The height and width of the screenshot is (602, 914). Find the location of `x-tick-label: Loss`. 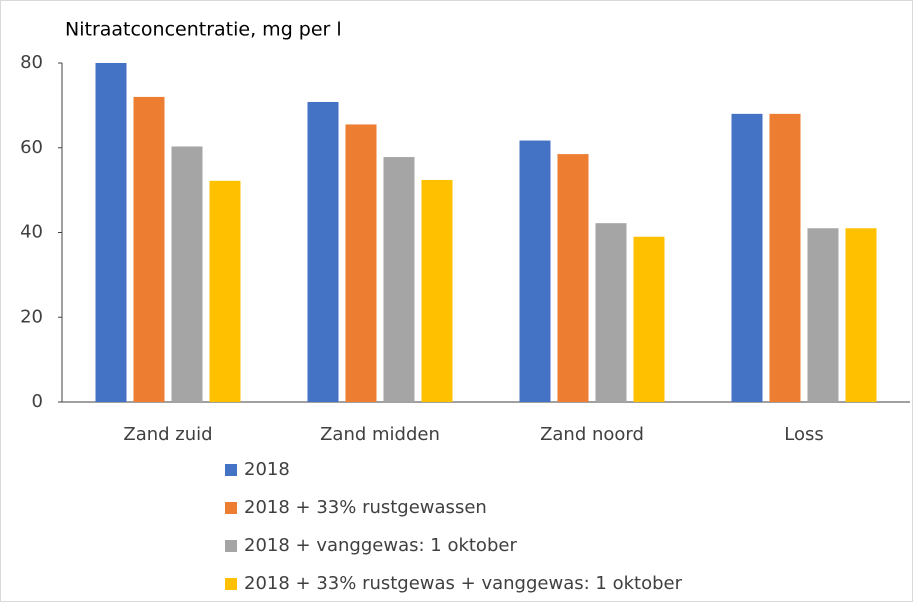

x-tick-label: Loss is located at coordinates (803, 434).